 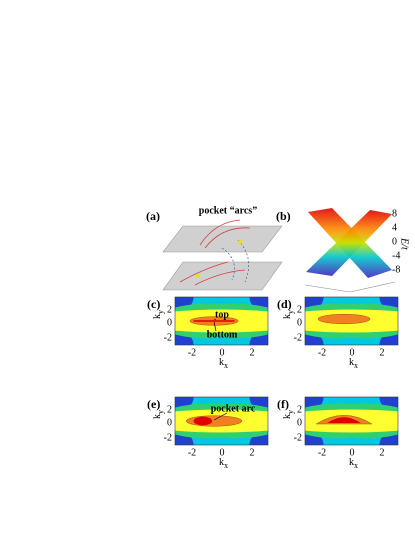 I want to click on tick-label: 0, so click(x=394, y=241).